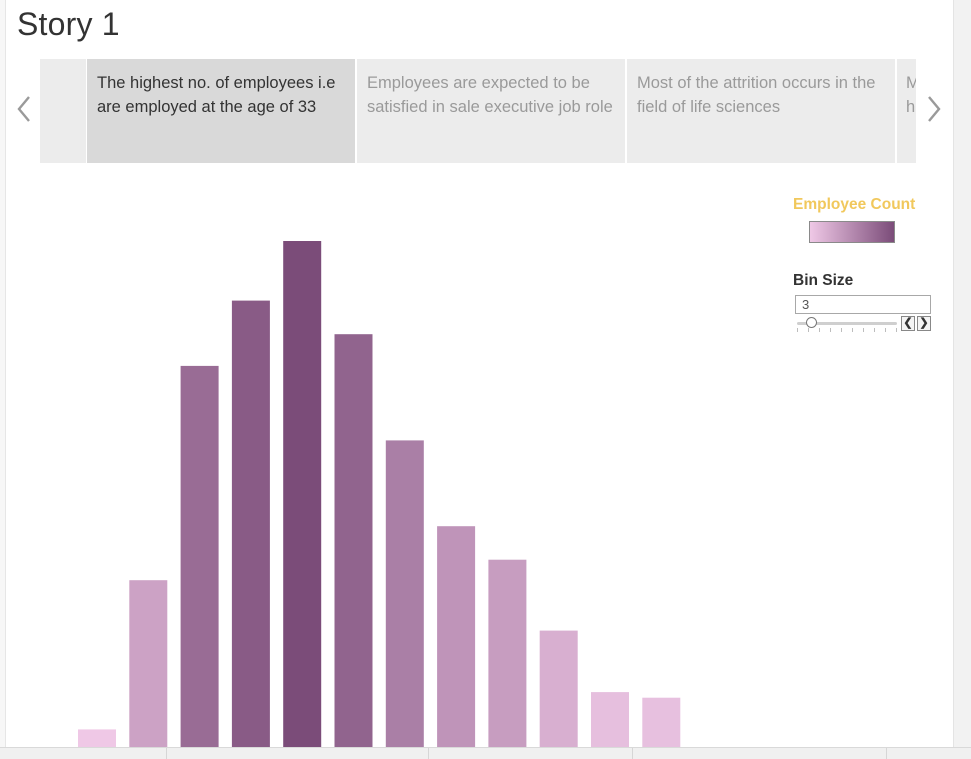 This screenshot has width=971, height=759. I want to click on chevron-right-icon, so click(934, 109).